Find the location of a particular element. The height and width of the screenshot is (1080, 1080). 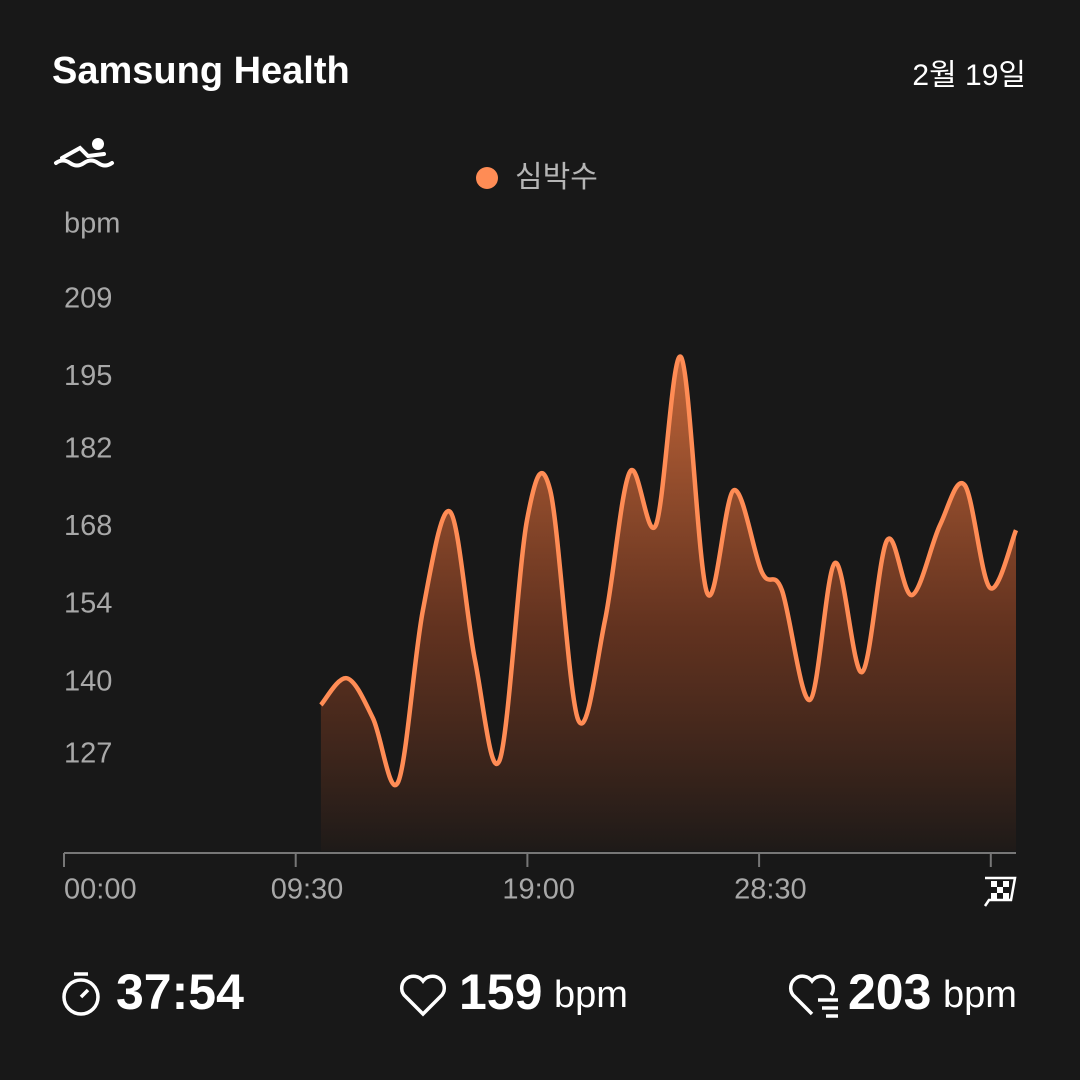

y-tick-label: 154 is located at coordinates (88, 604).